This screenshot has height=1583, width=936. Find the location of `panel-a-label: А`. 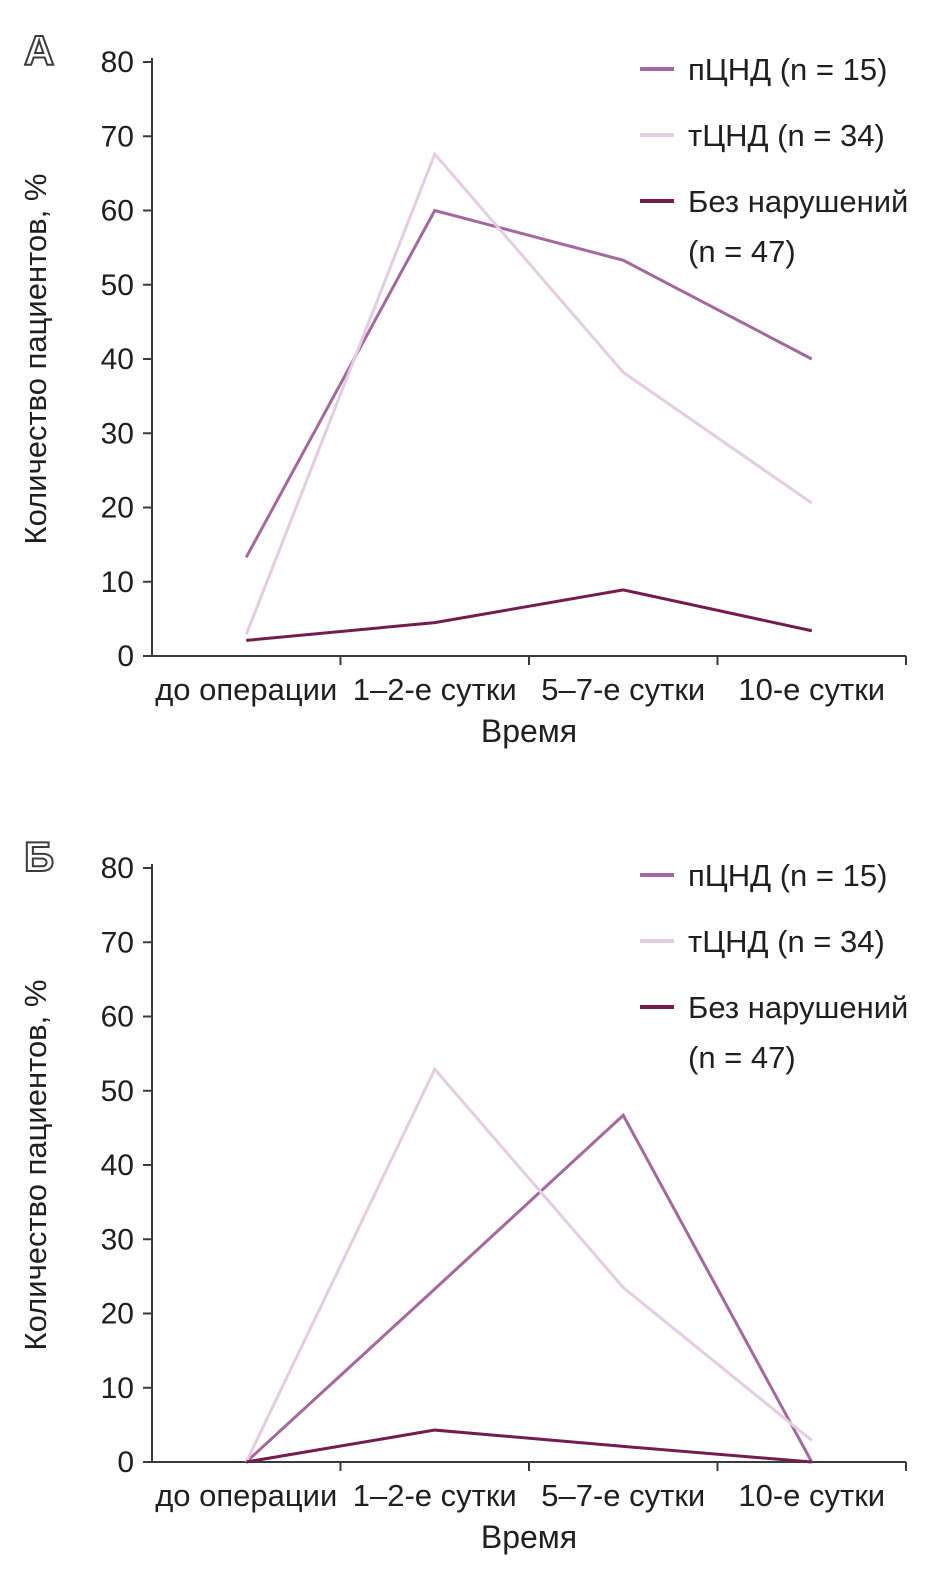

panel-a-label: А is located at coordinates (39, 50).